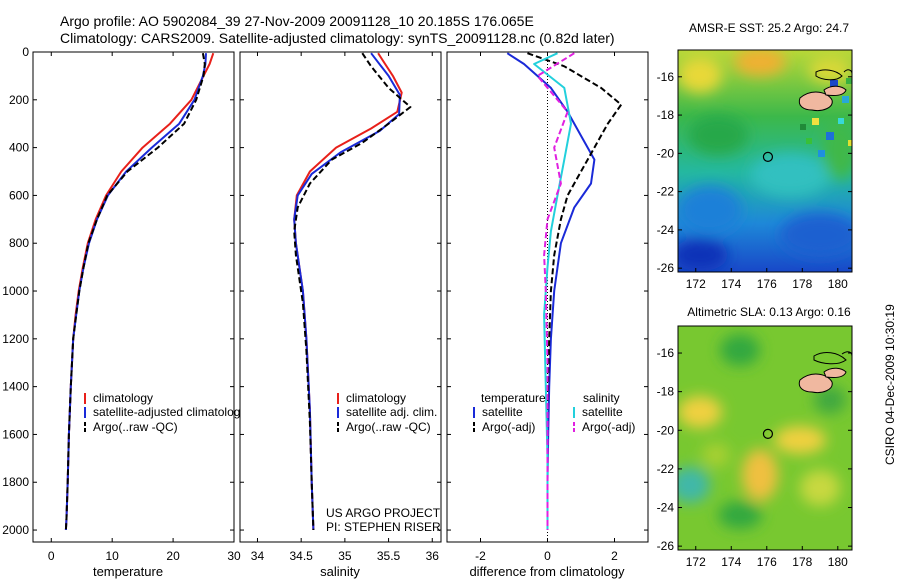 This screenshot has width=900, height=580. What do you see at coordinates (19, 195) in the screenshot?
I see `depth-tick-label: 600` at bounding box center [19, 195].